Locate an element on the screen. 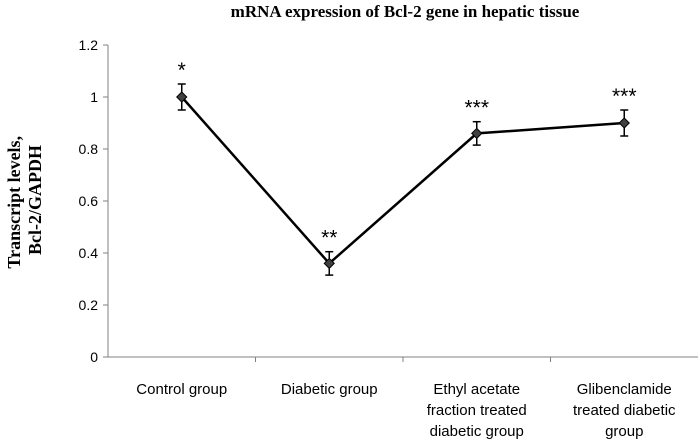  x-category-label: Diabetic group is located at coordinates (329, 389).